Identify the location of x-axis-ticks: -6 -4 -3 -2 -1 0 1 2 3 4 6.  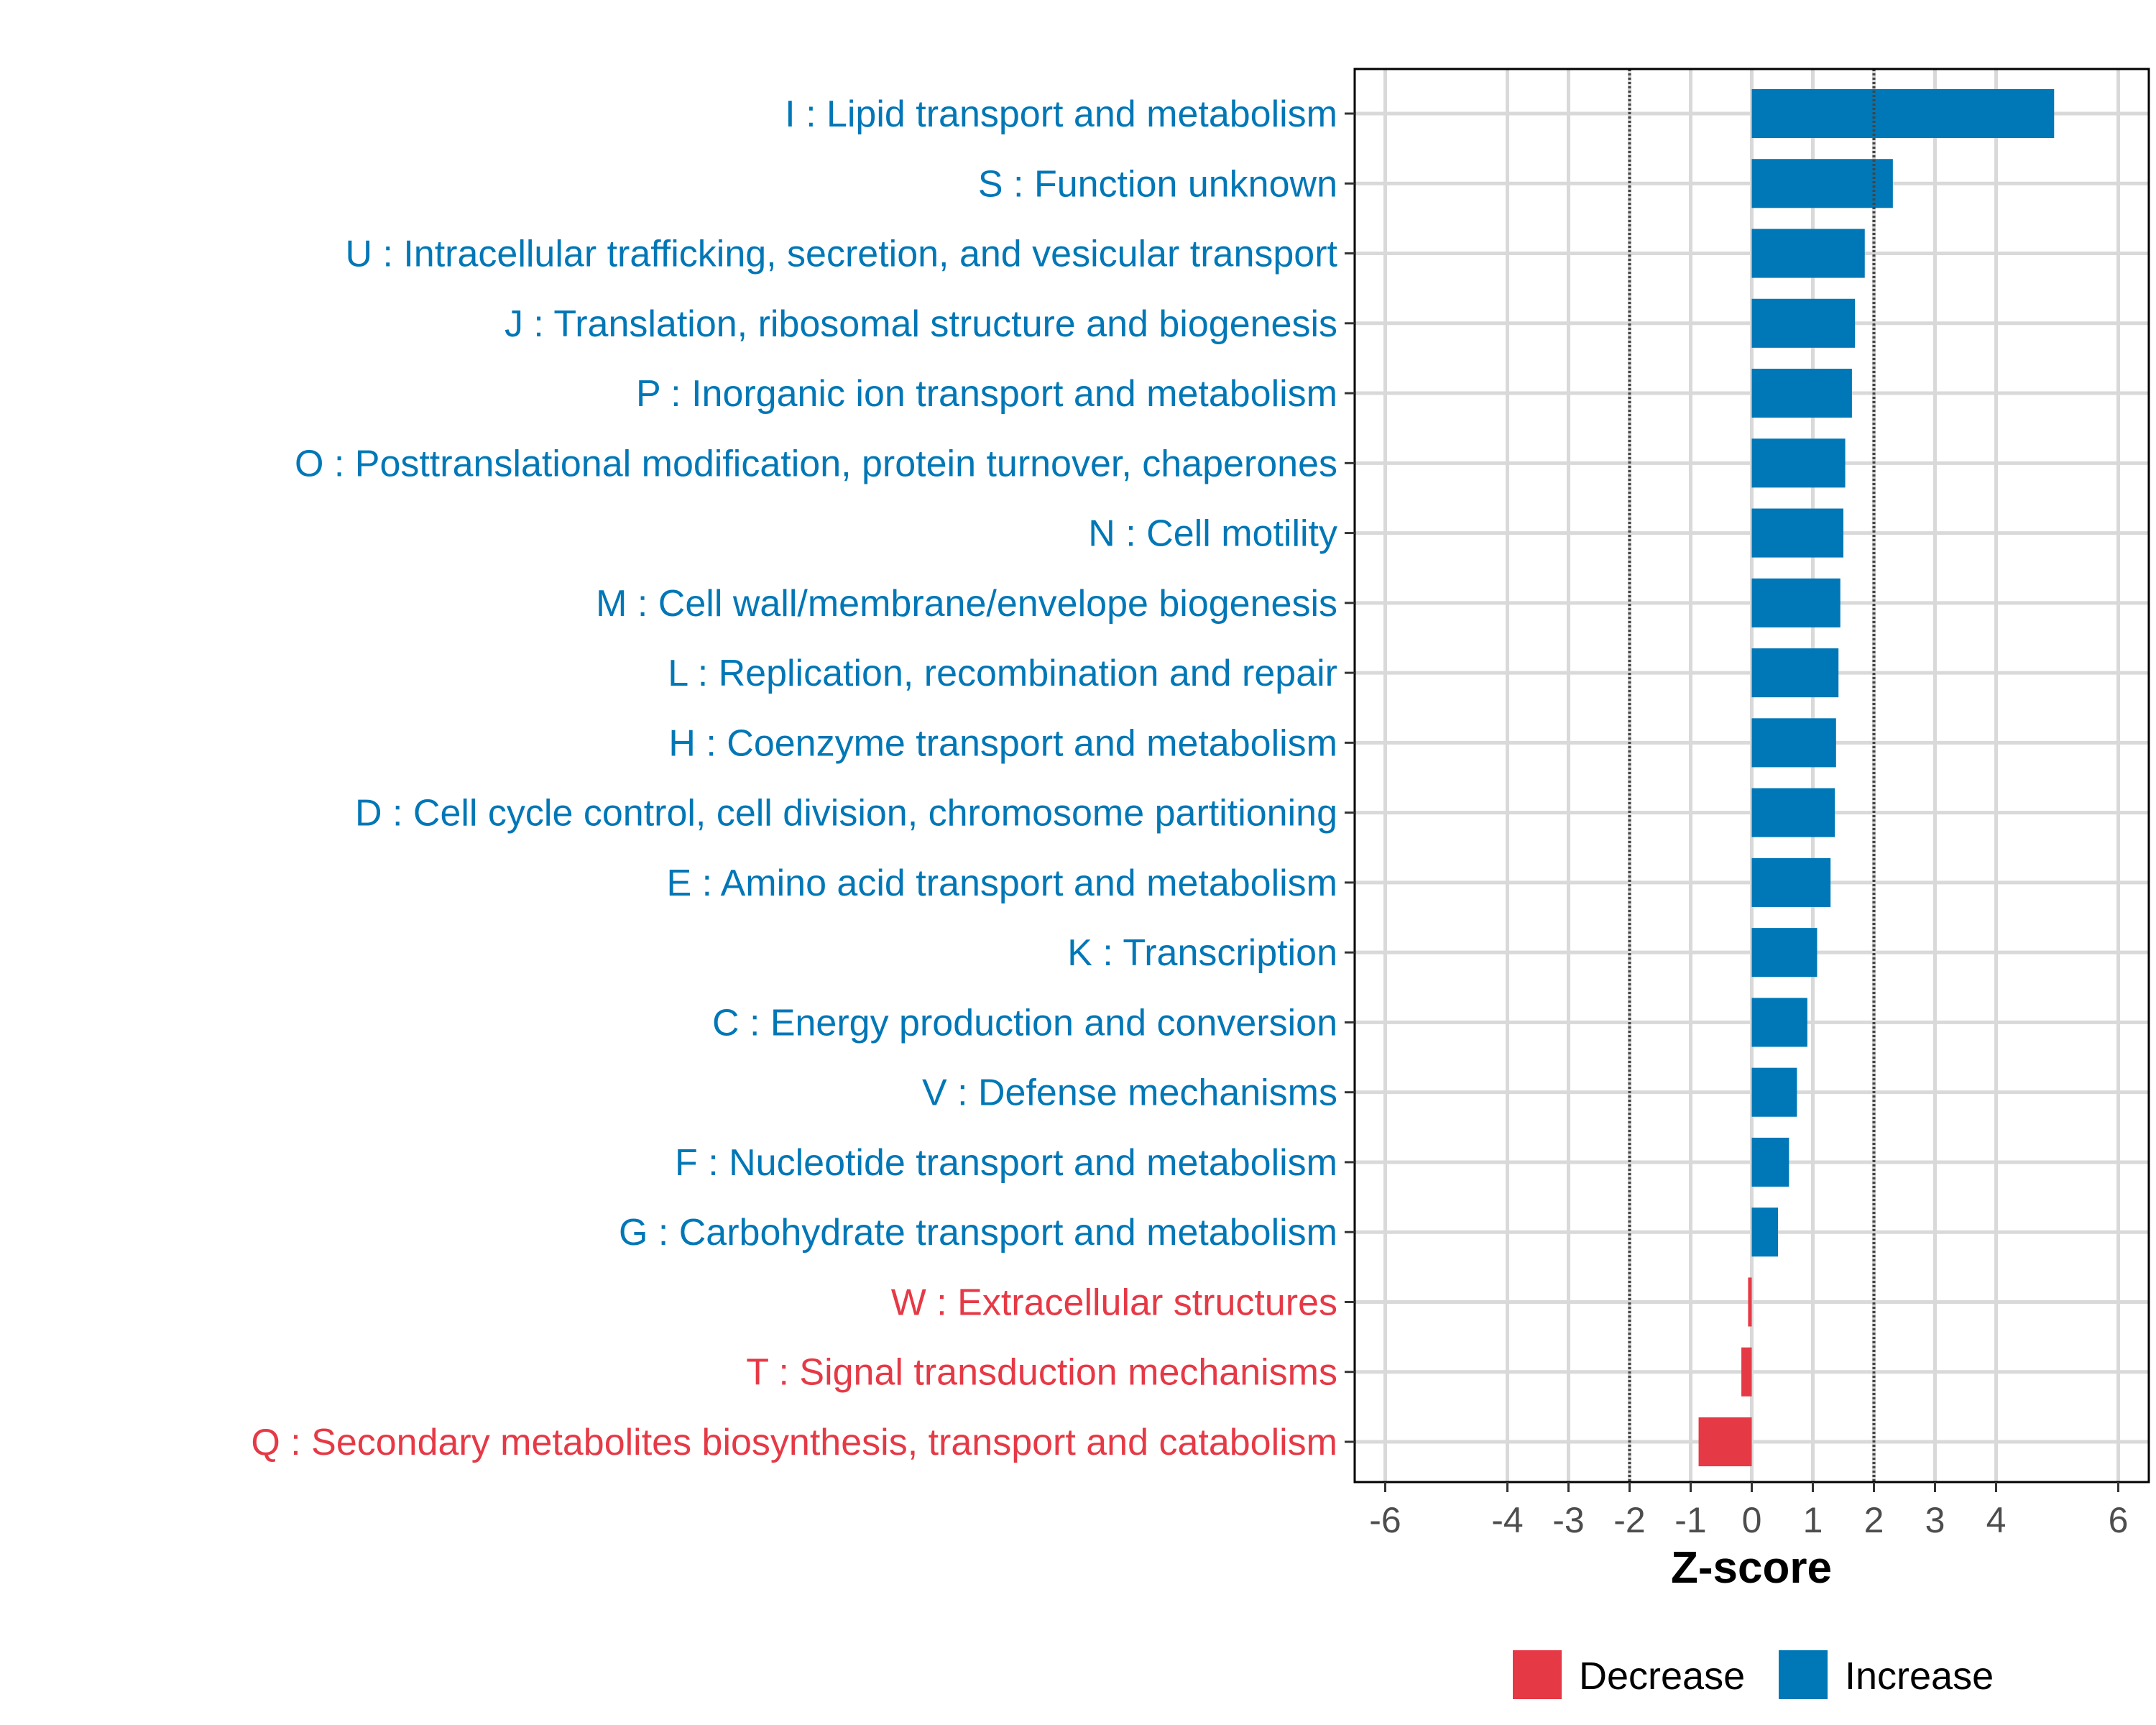
(1748, 1511).